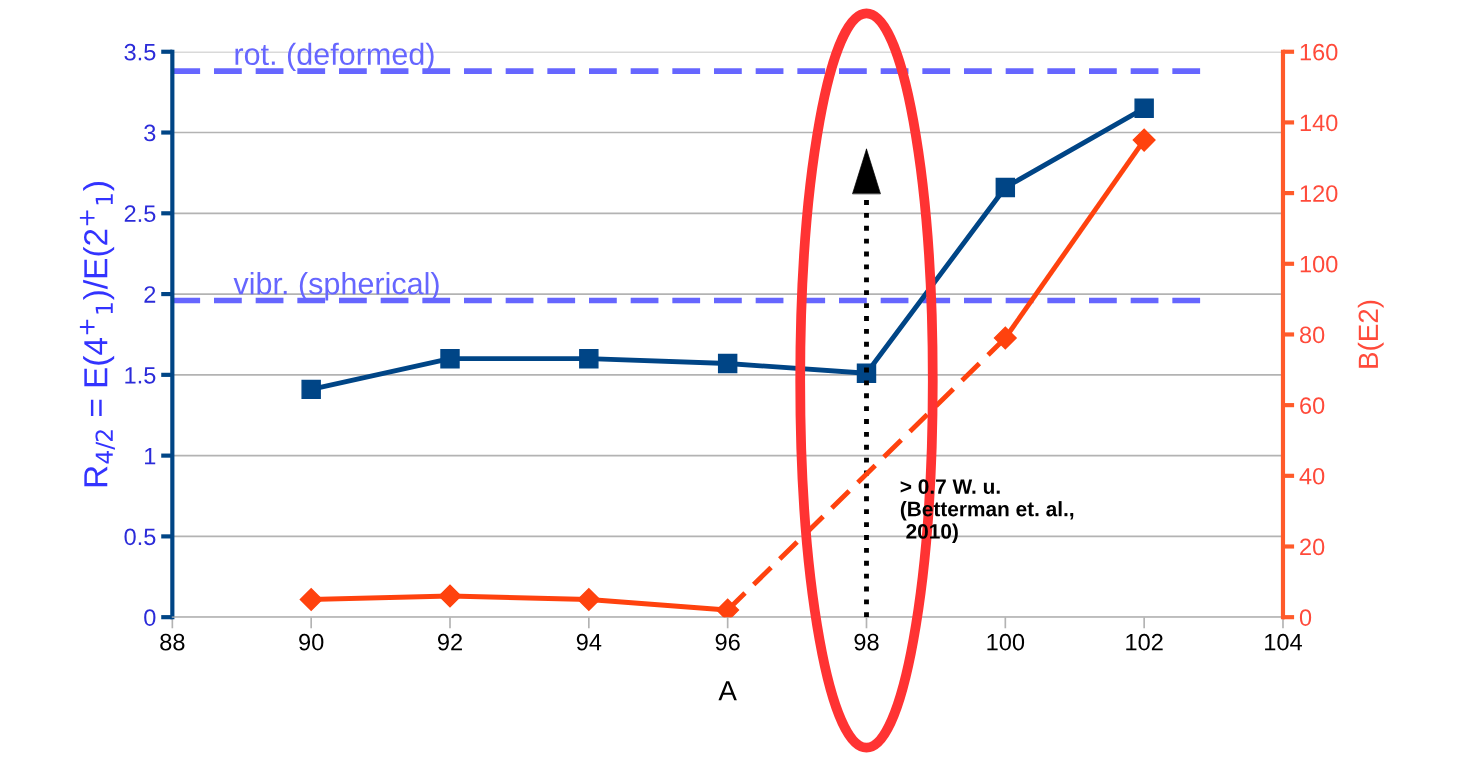 The image size is (1473, 761). I want to click on y2-tick-label: 120, so click(1319, 193).